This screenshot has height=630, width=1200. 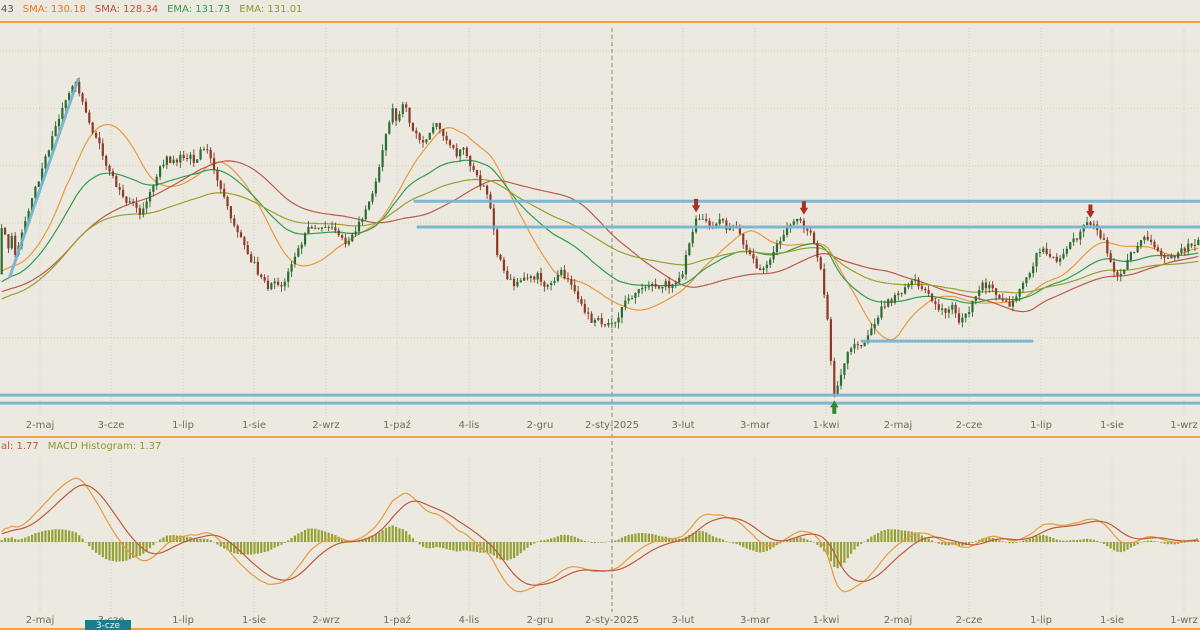 What do you see at coordinates (108, 625) in the screenshot?
I see `date-cursor-badge: 3-cze` at bounding box center [108, 625].